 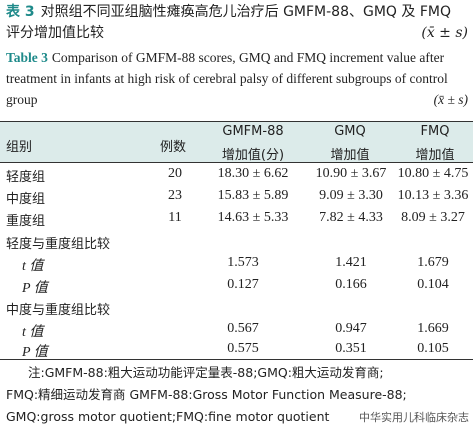 I want to click on journal-watermark: 中华实用儿科临床杂志, so click(x=414, y=417).